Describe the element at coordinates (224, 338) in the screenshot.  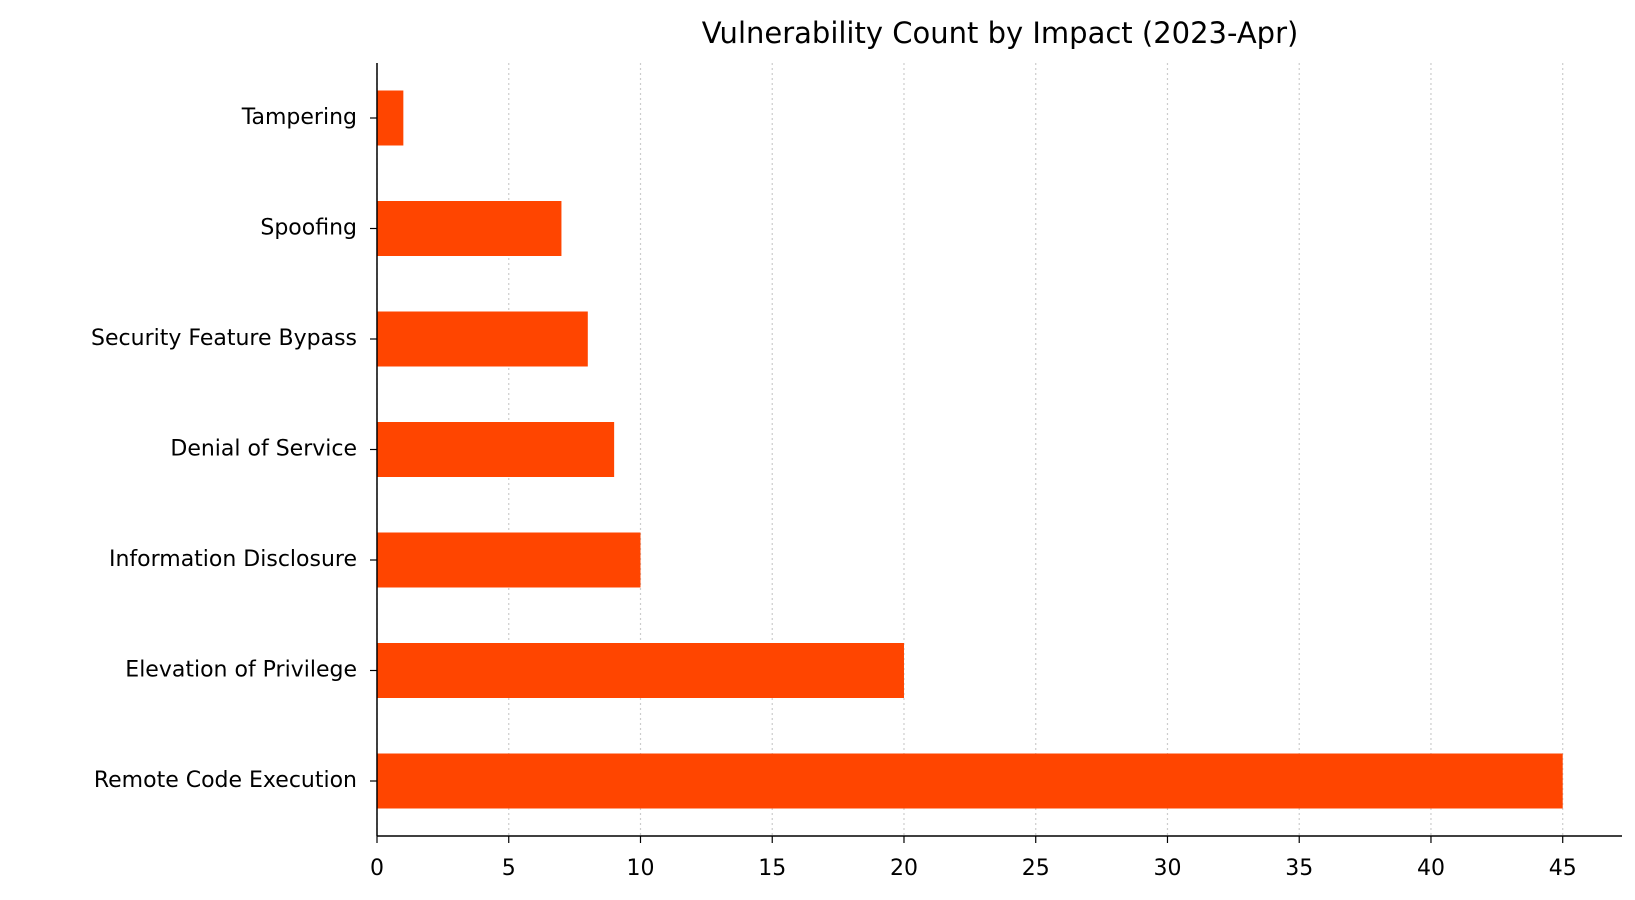
I see `y-tick-label: Security Feature Bypass` at that location.